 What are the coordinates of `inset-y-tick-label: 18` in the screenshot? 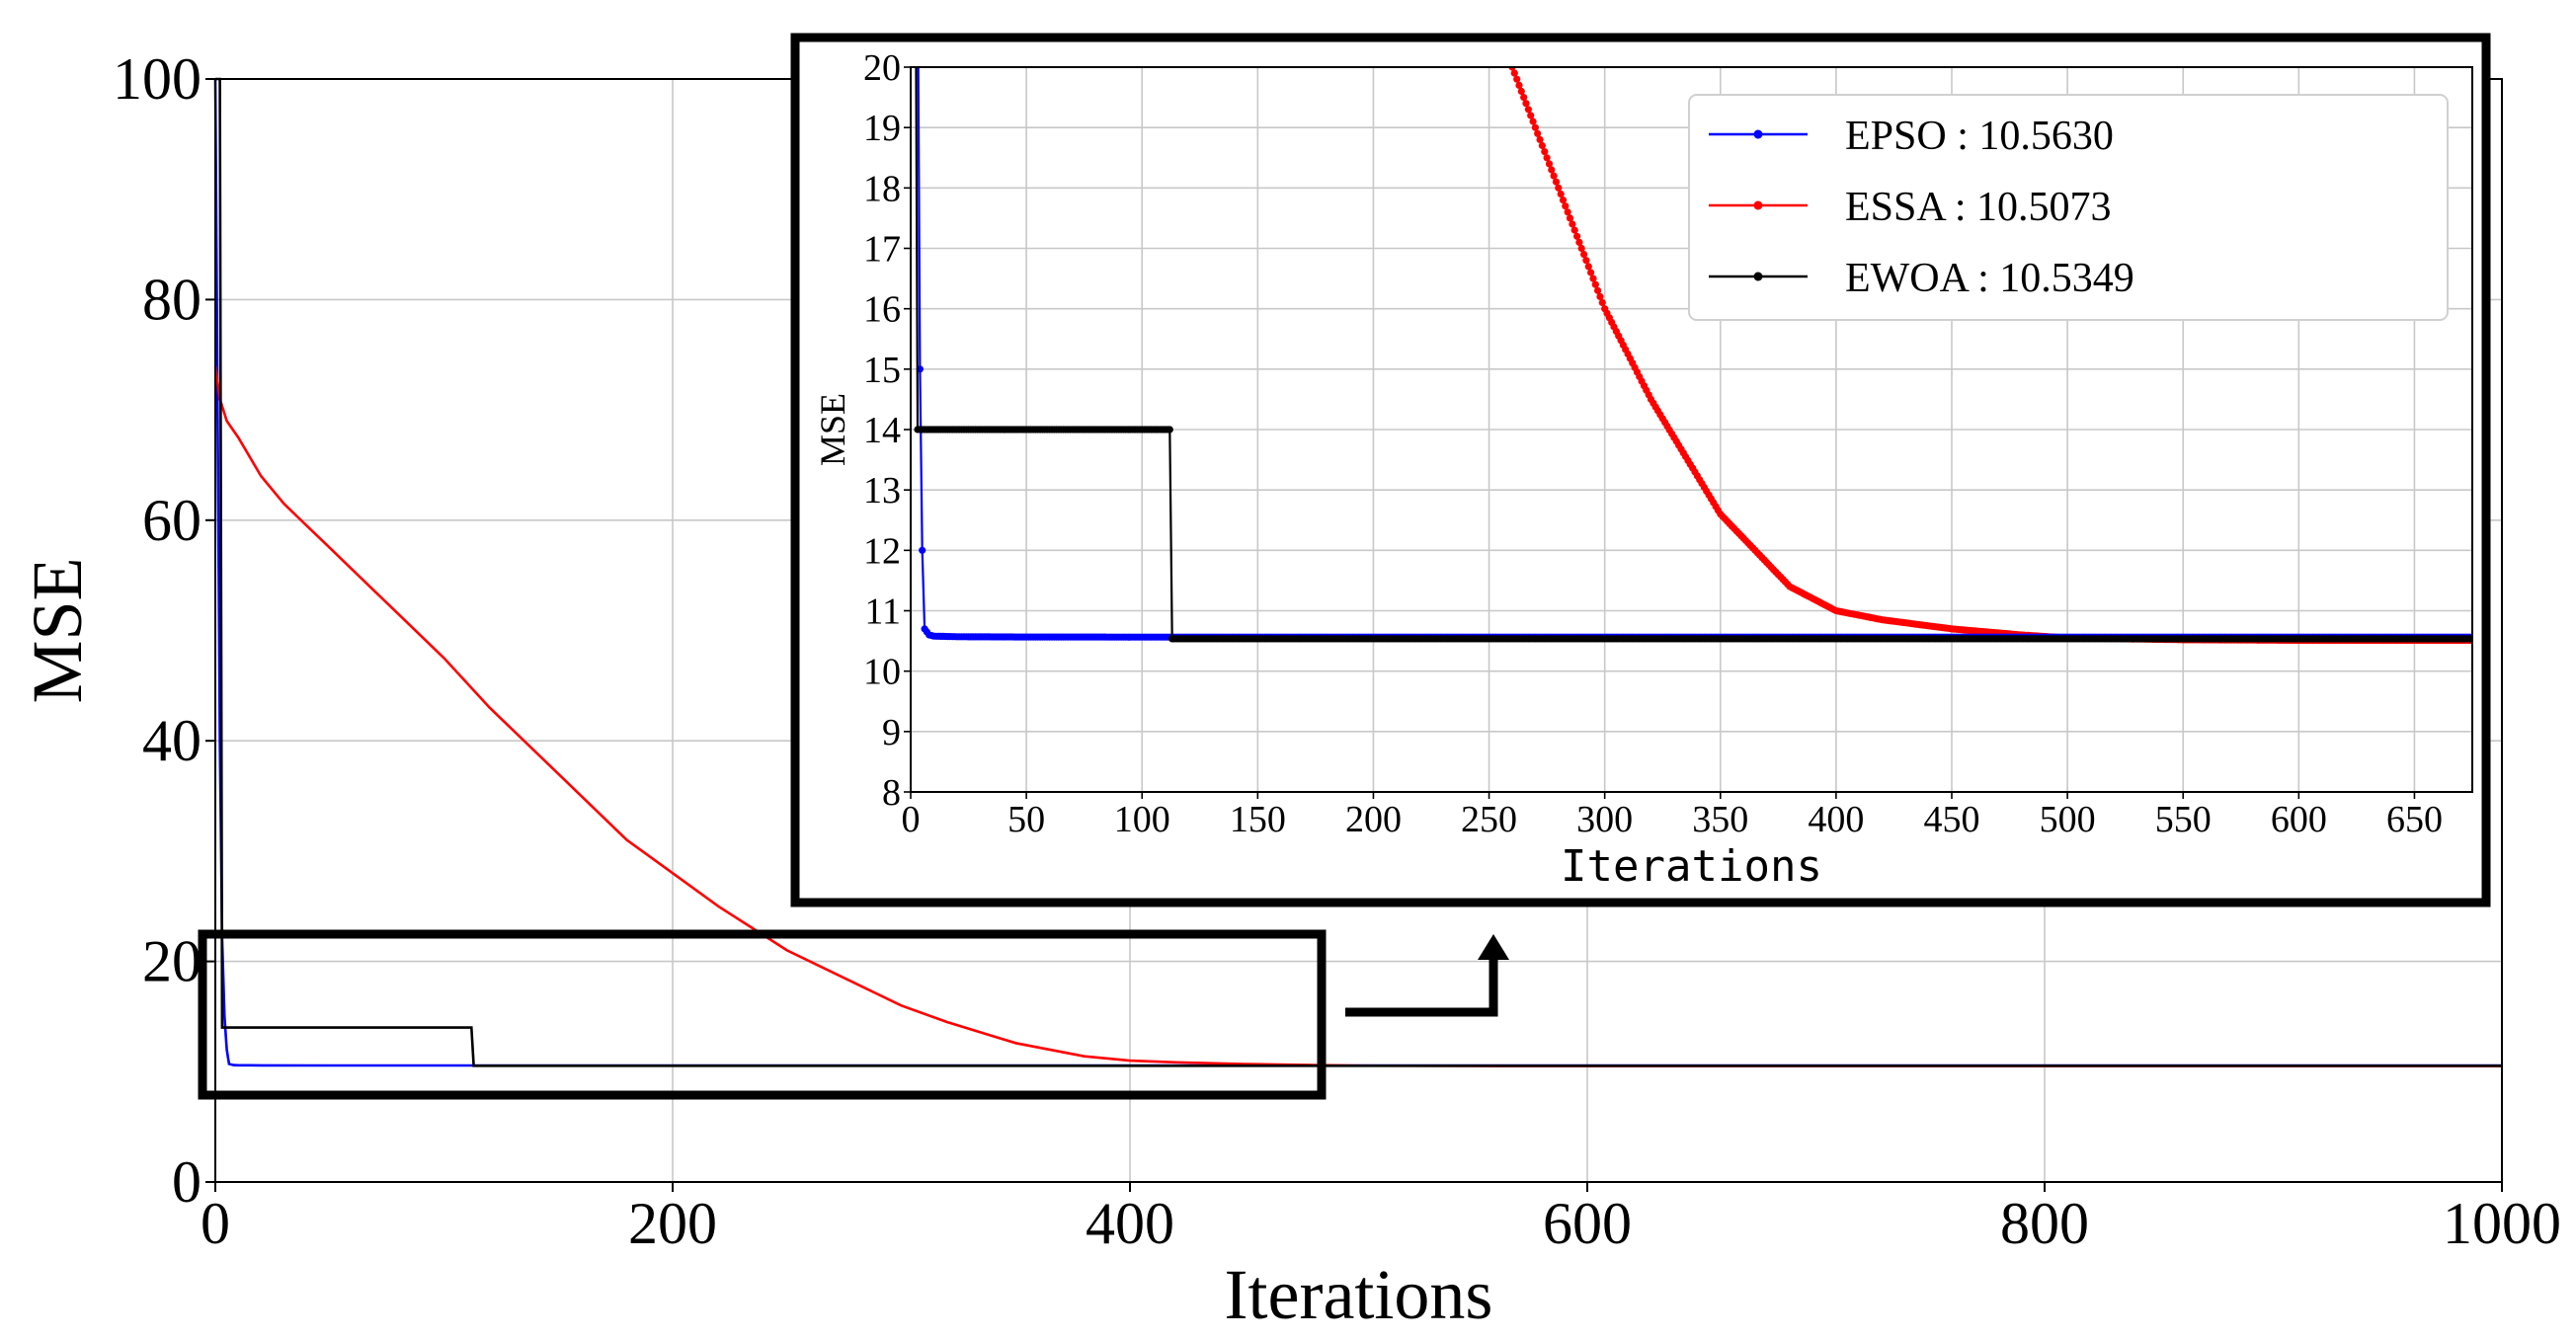 It's located at (882, 188).